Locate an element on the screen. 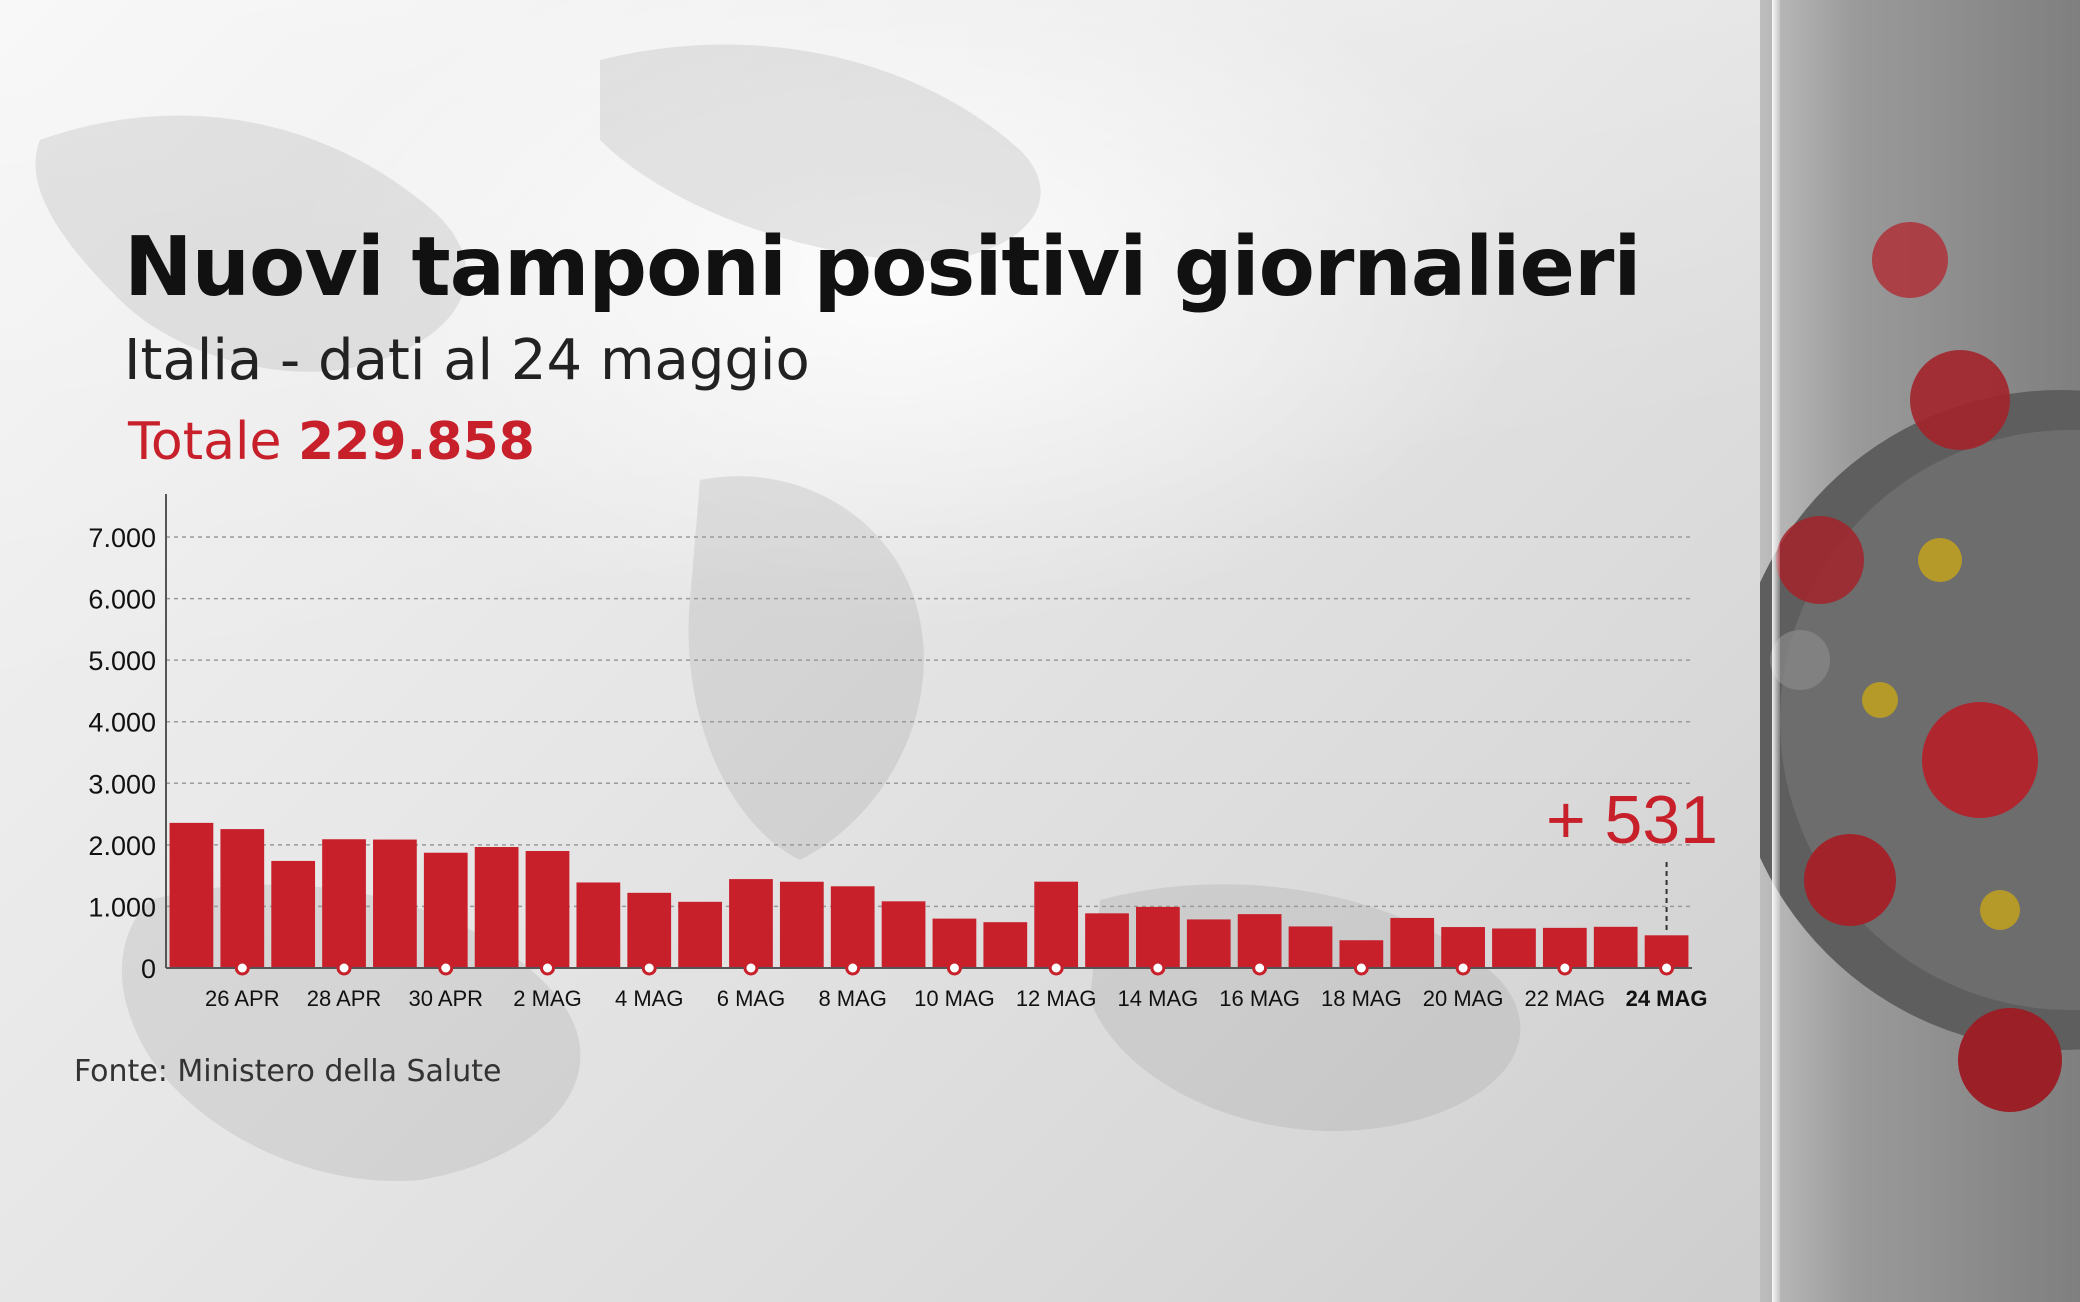 This screenshot has width=2080, height=1302. x-tick-label: 10 MAG is located at coordinates (954, 998).